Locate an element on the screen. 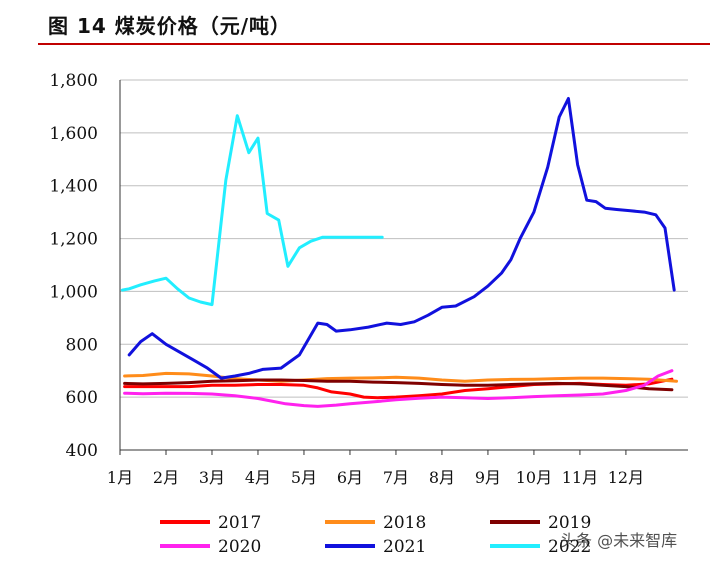 This screenshot has width=715, height=567. x-tick-label: 12月 is located at coordinates (626, 477).